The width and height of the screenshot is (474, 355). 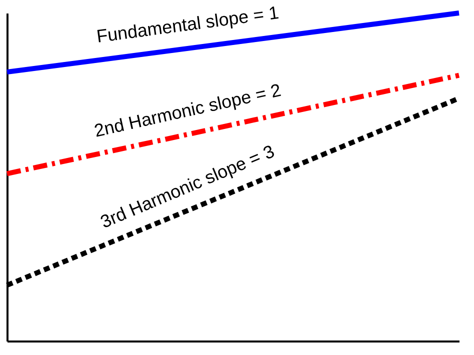 I want to click on text: 2nd Harmonic slope = 2, so click(x=187, y=110).